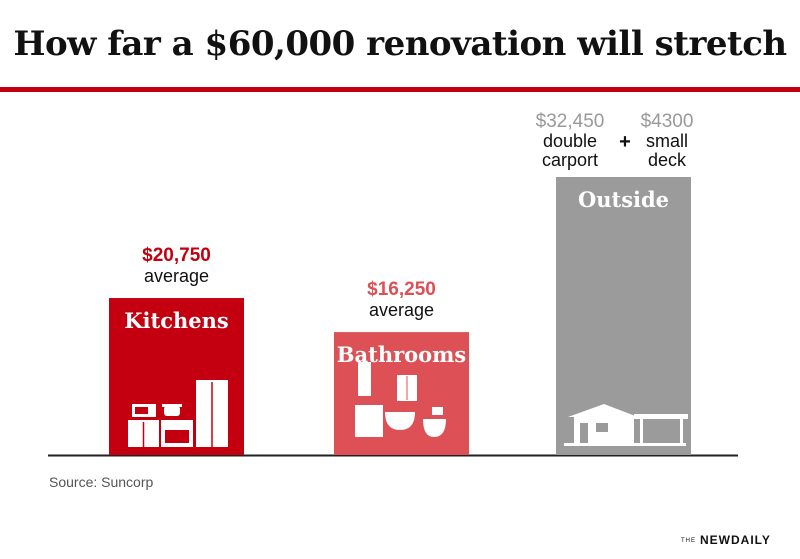 Image resolution: width=800 pixels, height=559 pixels. Describe the element at coordinates (623, 316) in the screenshot. I see `bar-outside` at that location.